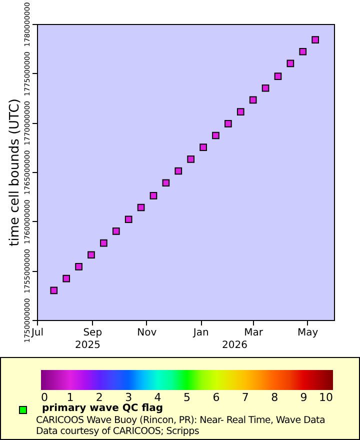 The image size is (360, 440). I want to click on x-tick-label: May, so click(307, 333).